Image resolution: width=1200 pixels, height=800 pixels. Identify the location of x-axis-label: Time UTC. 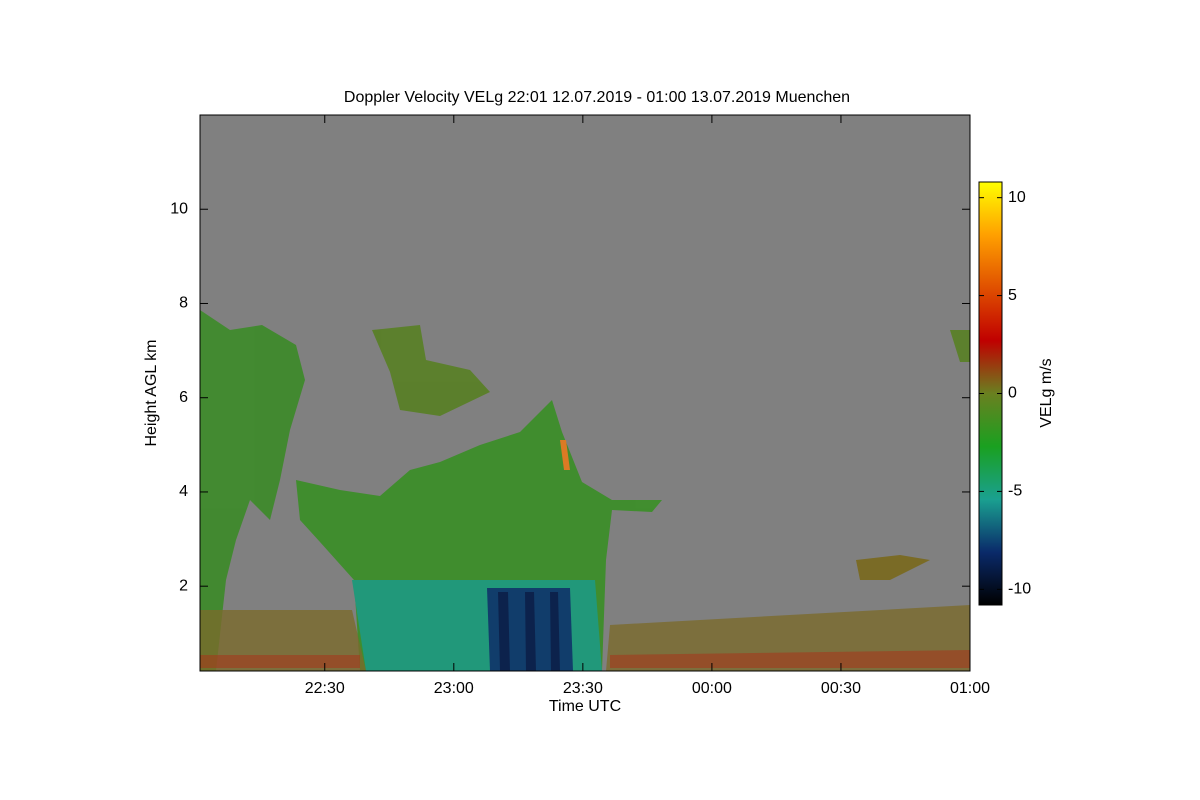
(585, 706).